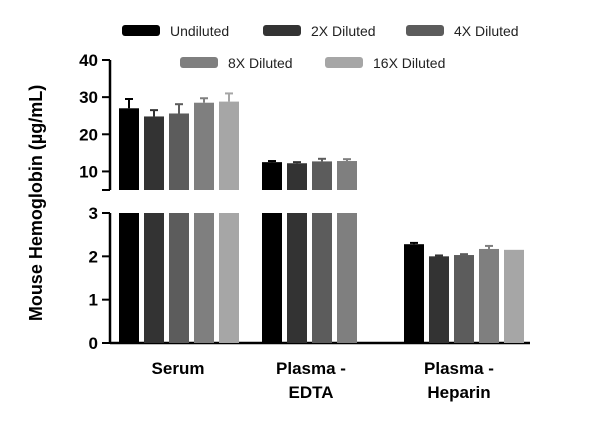  What do you see at coordinates (93, 213) in the screenshot?
I see `y-tick-label: 3` at bounding box center [93, 213].